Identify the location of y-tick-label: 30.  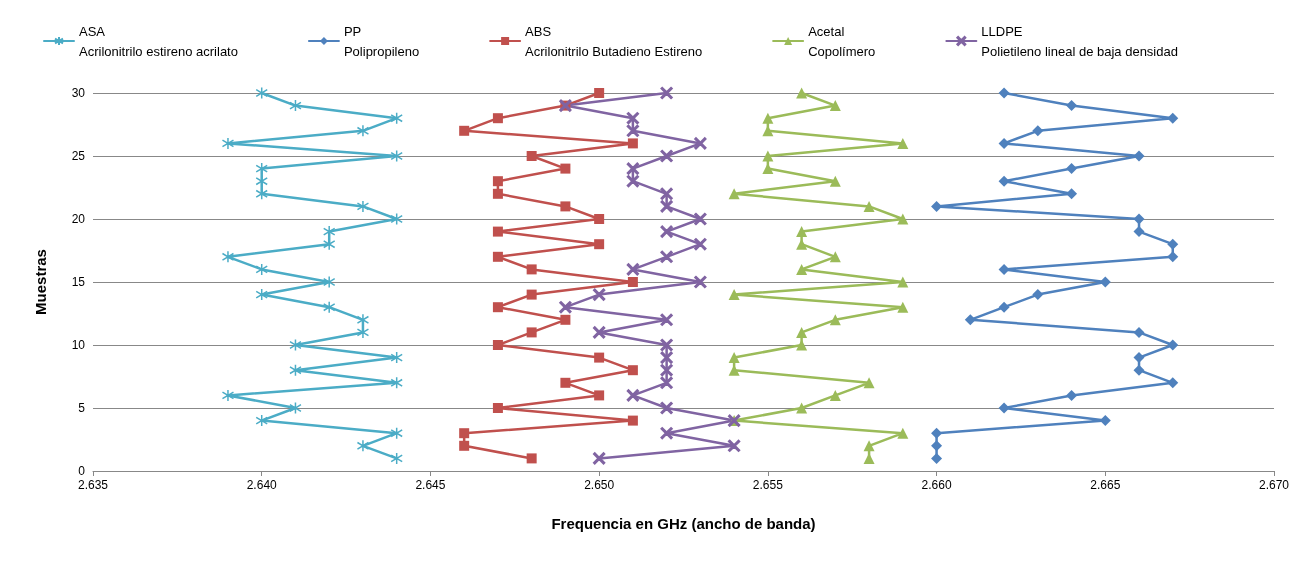
(78, 93).